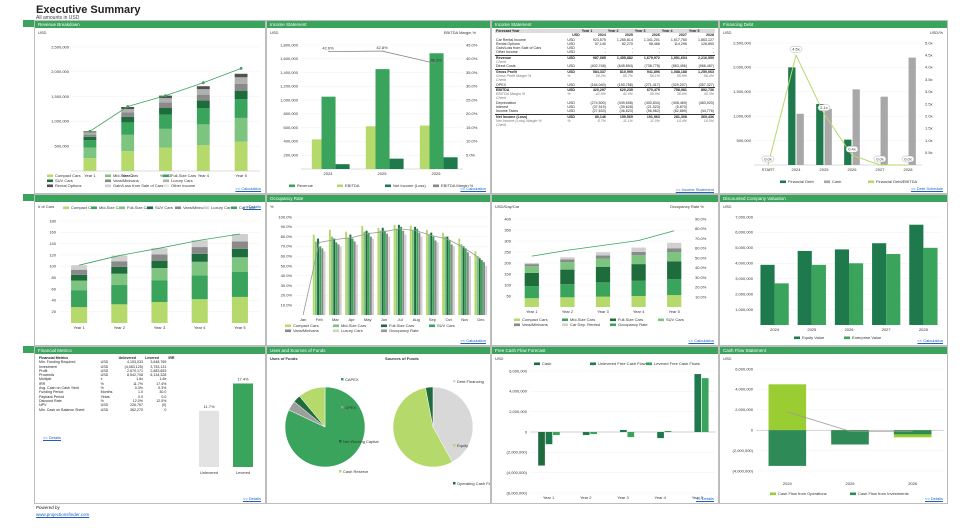  I want to click on fm-unit: USD, so click(104, 366).